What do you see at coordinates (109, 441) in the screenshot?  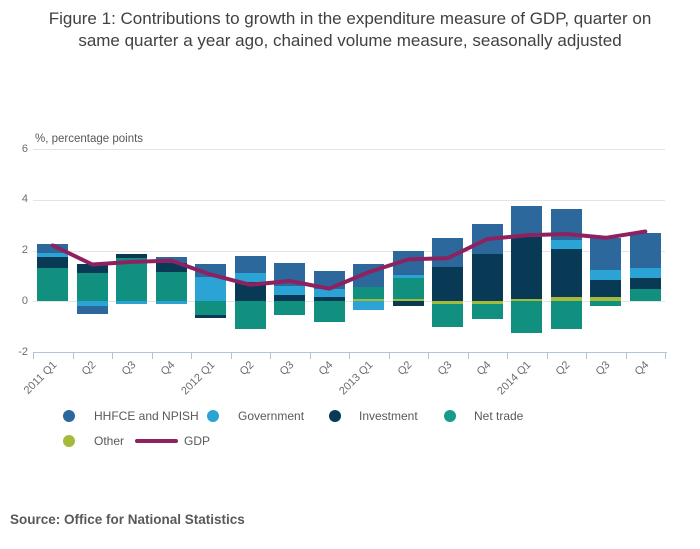 I see `legend-label: Other` at bounding box center [109, 441].